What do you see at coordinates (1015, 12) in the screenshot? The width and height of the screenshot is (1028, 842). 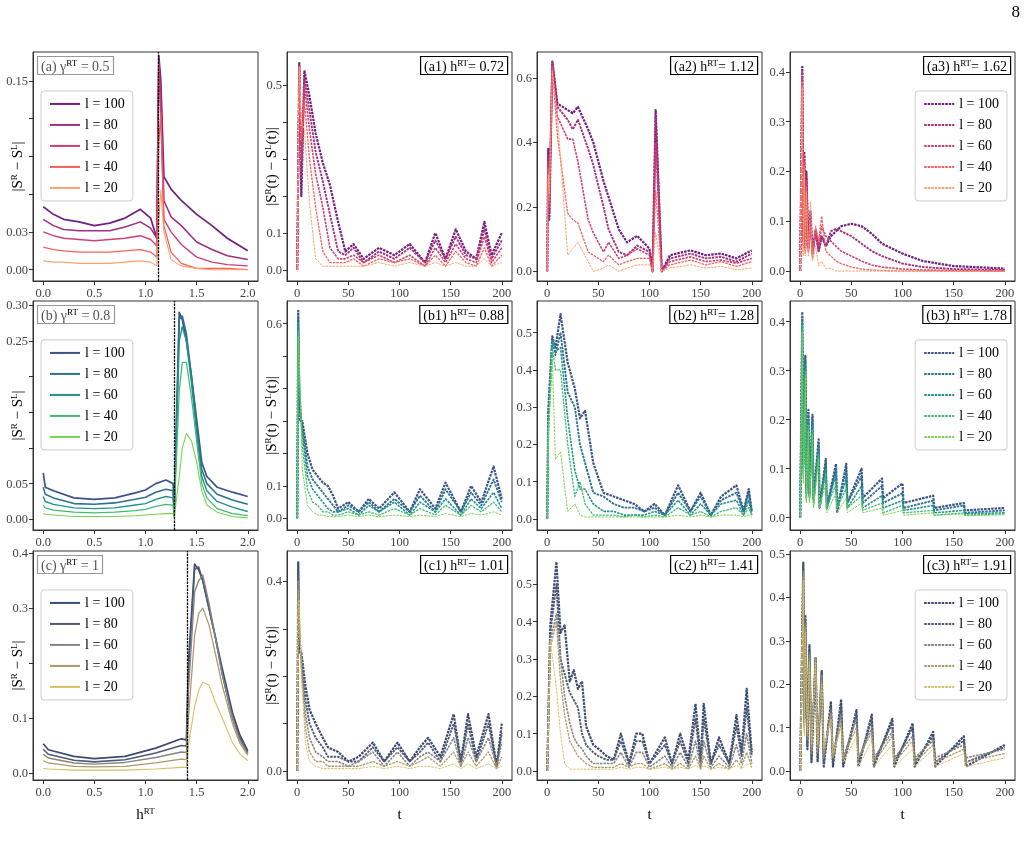 I see `text: 8` at bounding box center [1015, 12].